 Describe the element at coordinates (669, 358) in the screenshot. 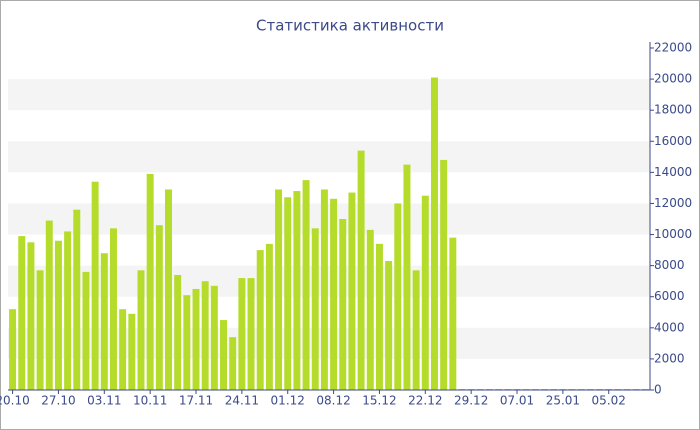

I see `y-tick-label: 2000` at that location.